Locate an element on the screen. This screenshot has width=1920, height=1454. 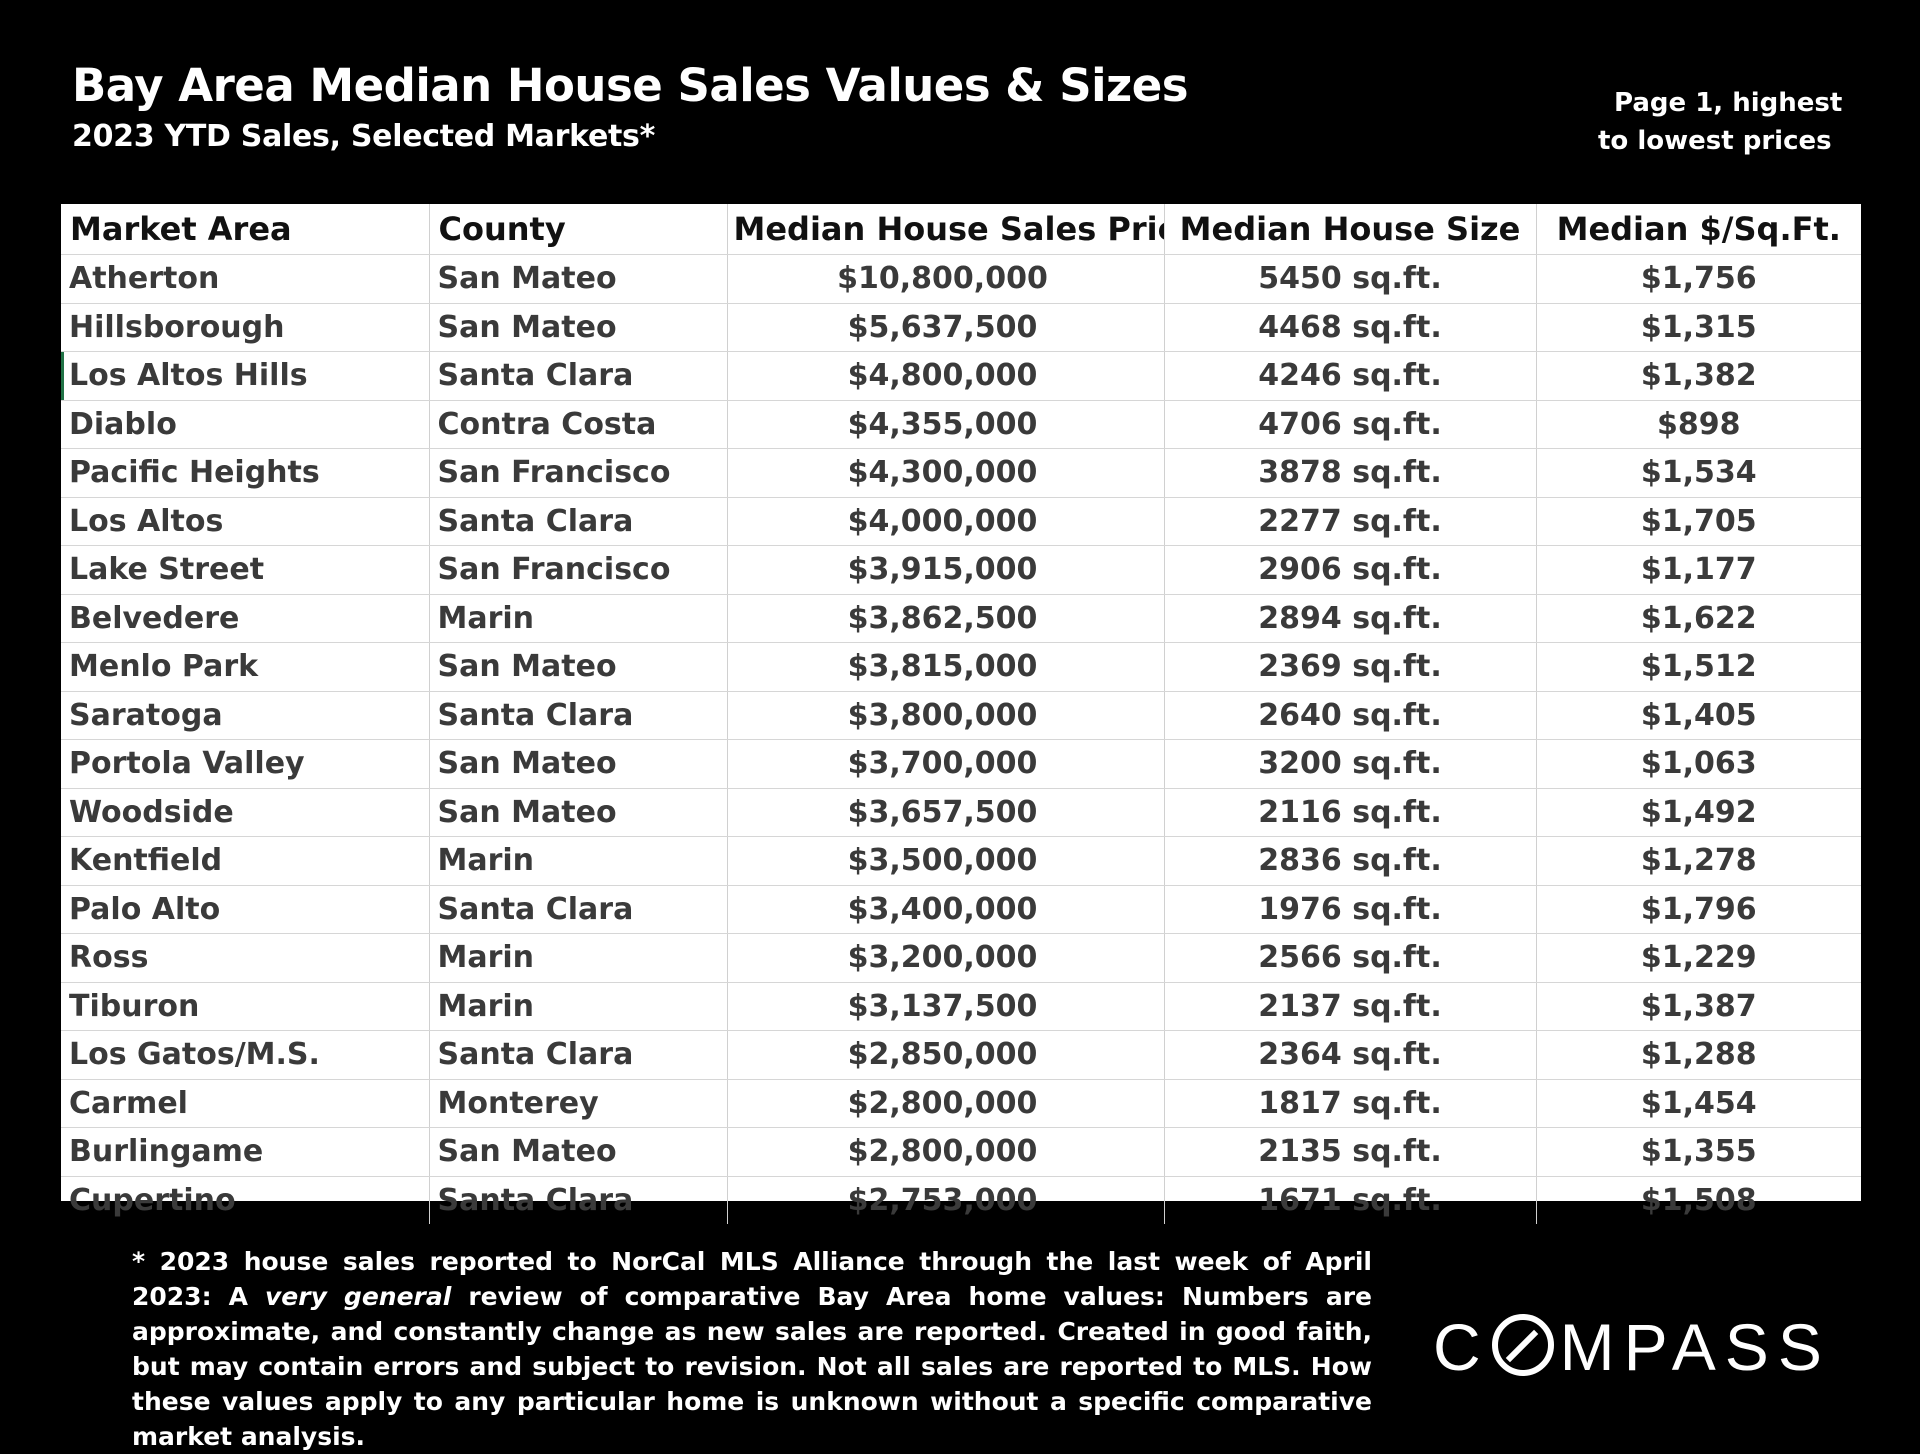
footnote-emphasis: very general is located at coordinates (358, 1296).